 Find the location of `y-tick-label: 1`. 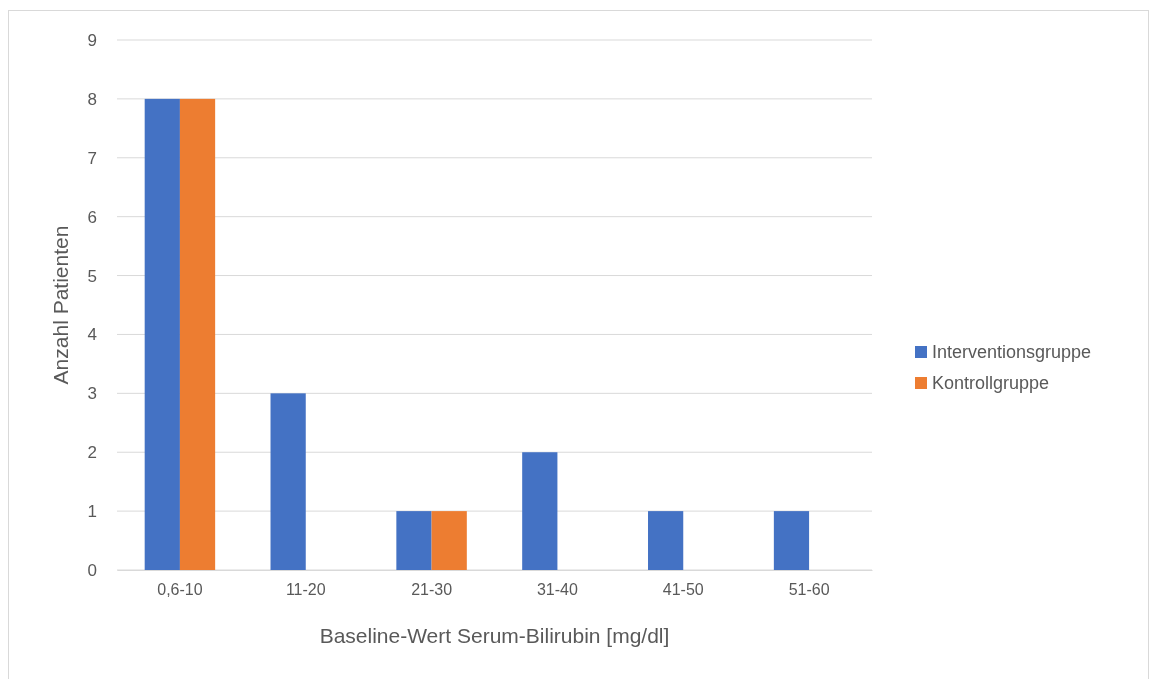

y-tick-label: 1 is located at coordinates (92, 512).